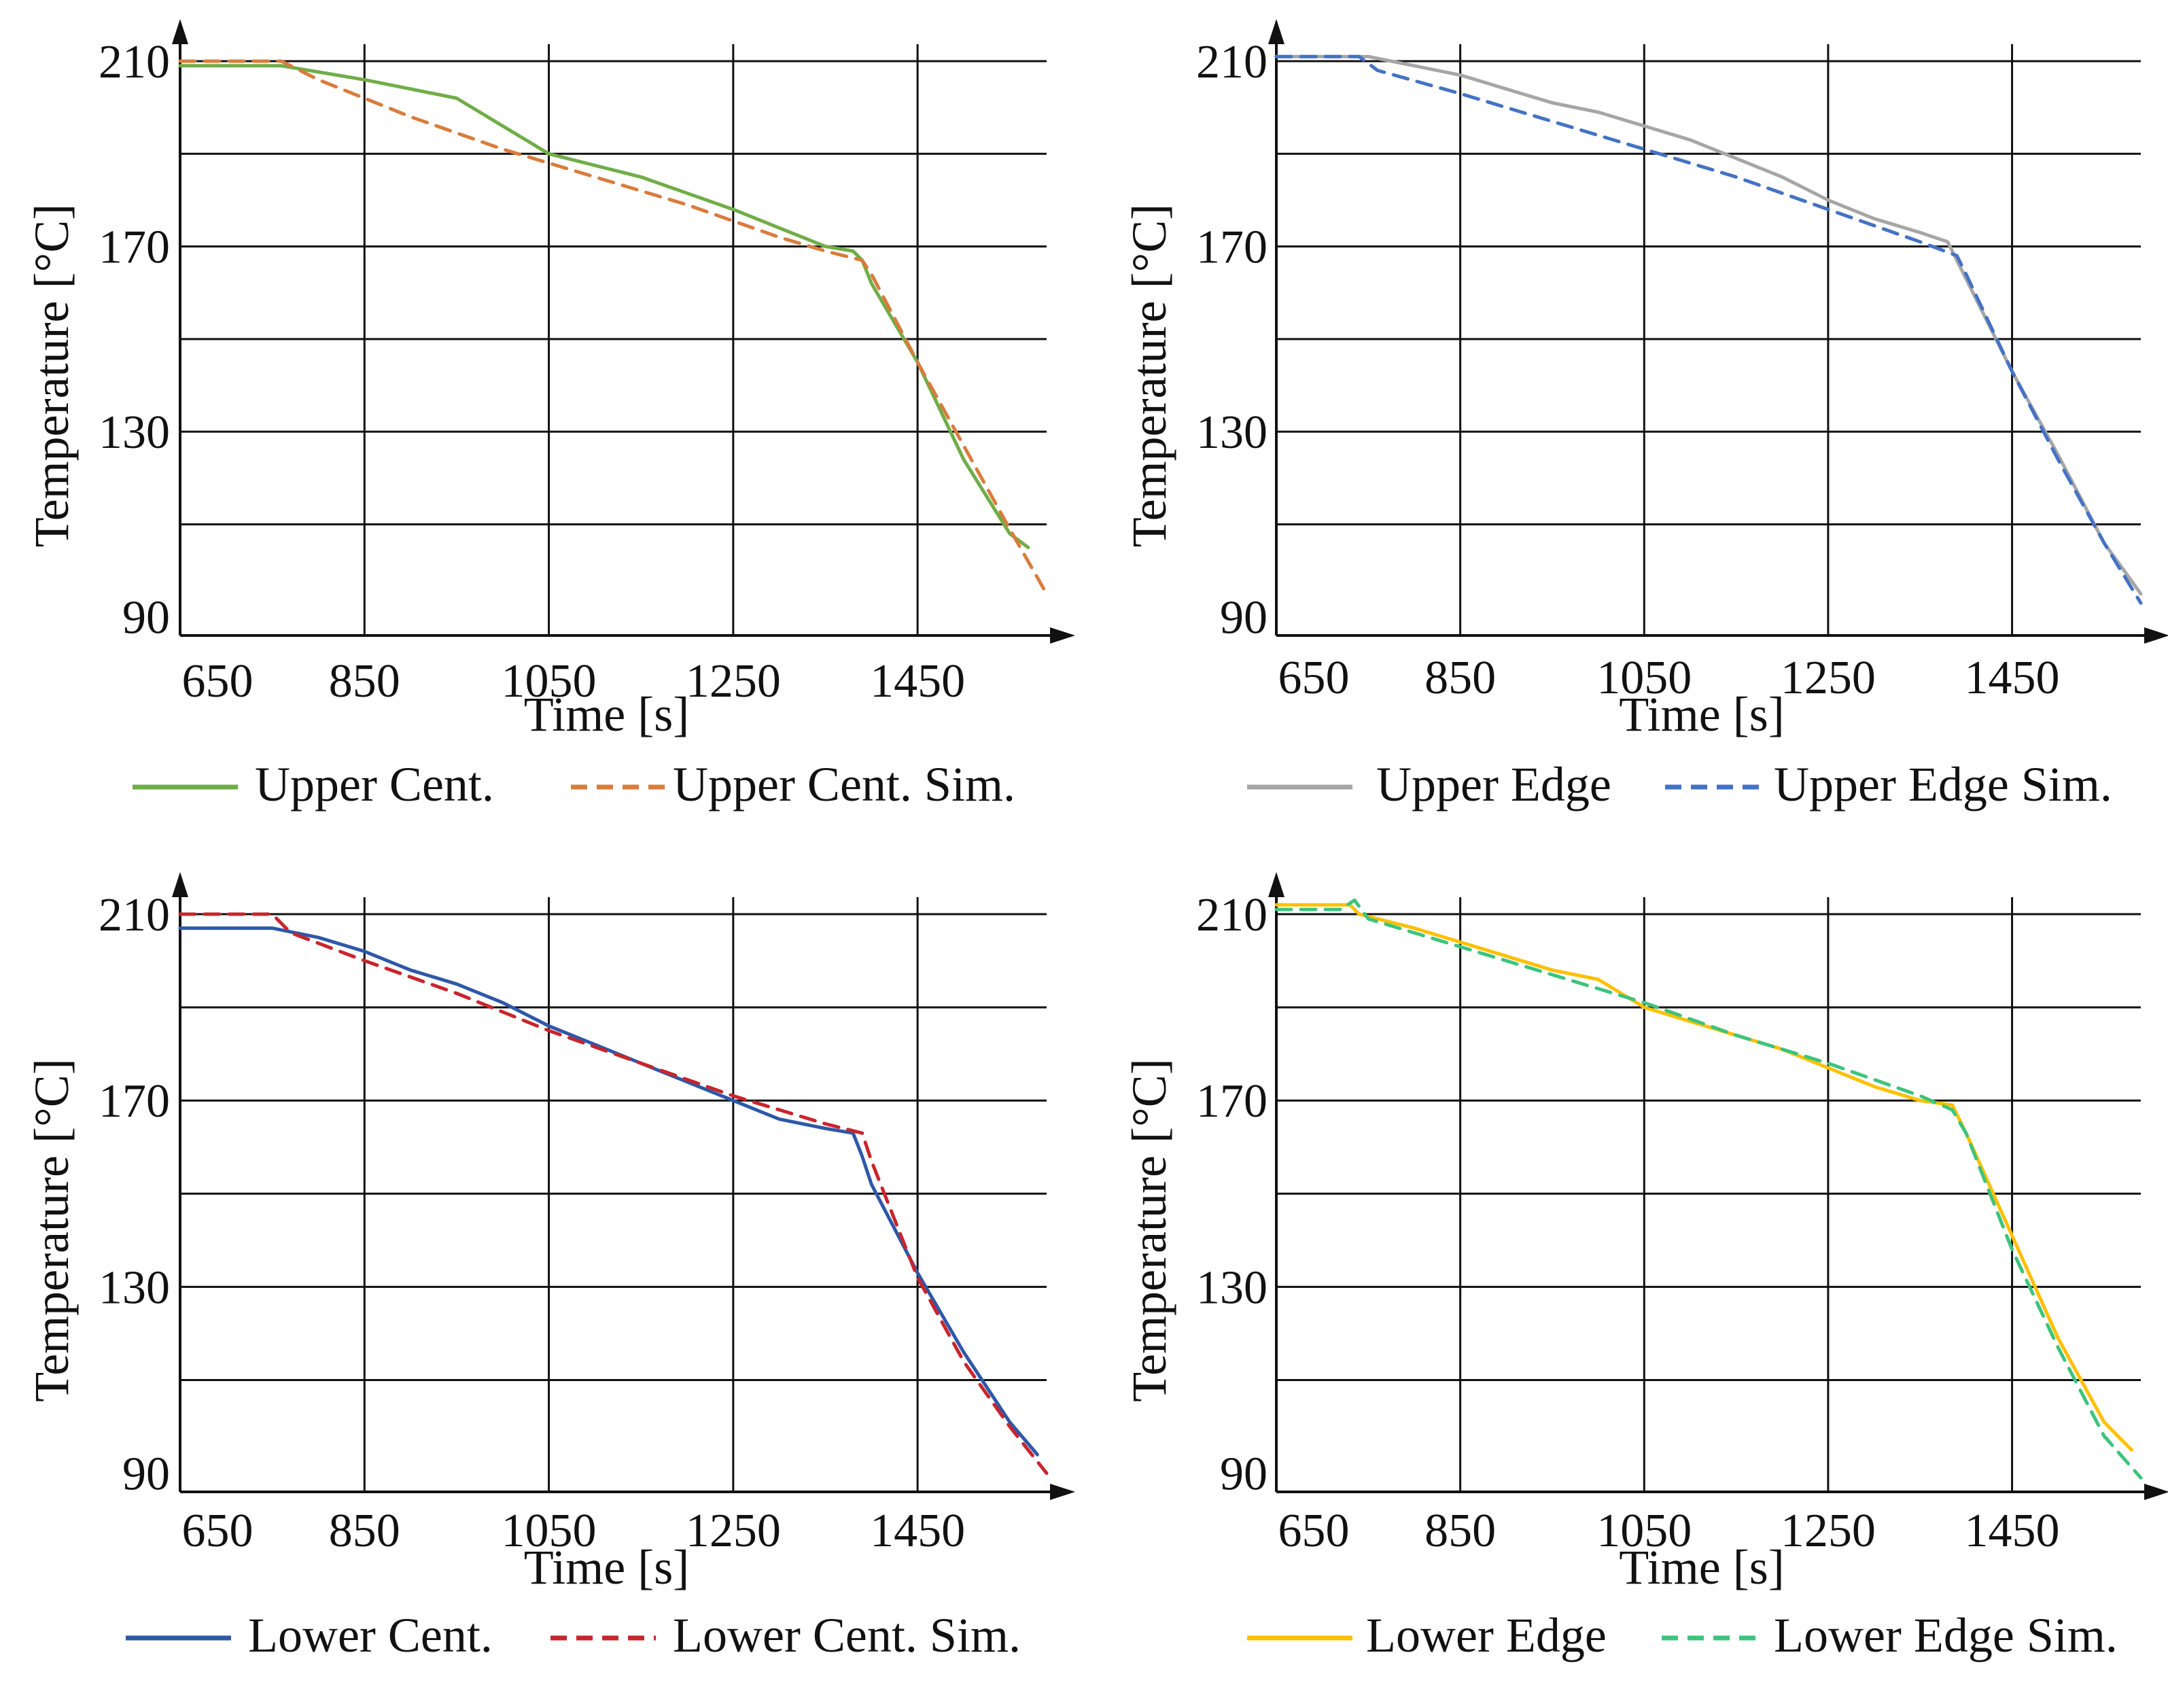  What do you see at coordinates (604, 306) in the screenshot?
I see `series-line-upper-cent` at bounding box center [604, 306].